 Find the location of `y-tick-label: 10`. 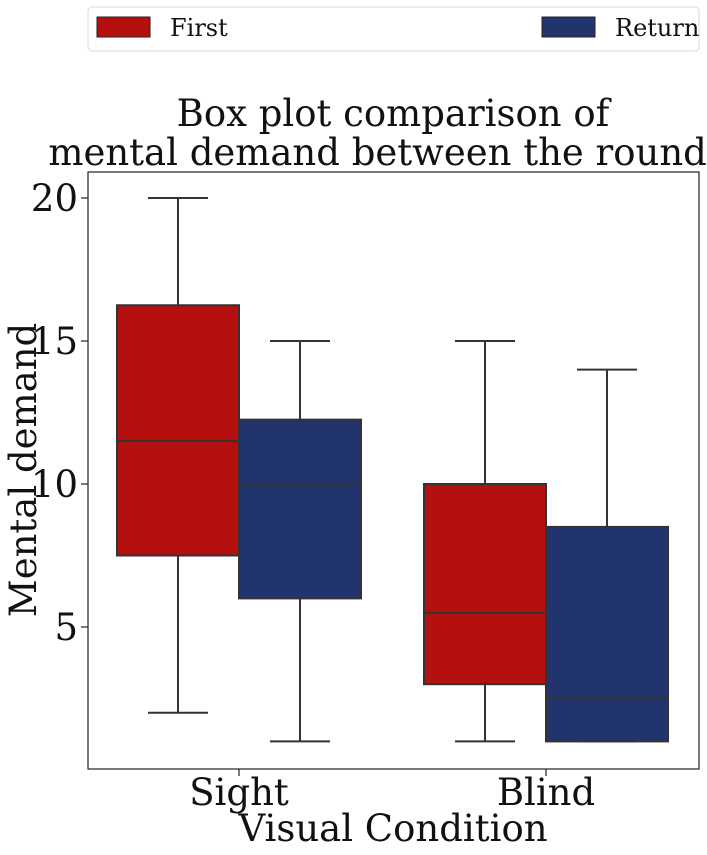

y-tick-label: 10 is located at coordinates (54, 484).